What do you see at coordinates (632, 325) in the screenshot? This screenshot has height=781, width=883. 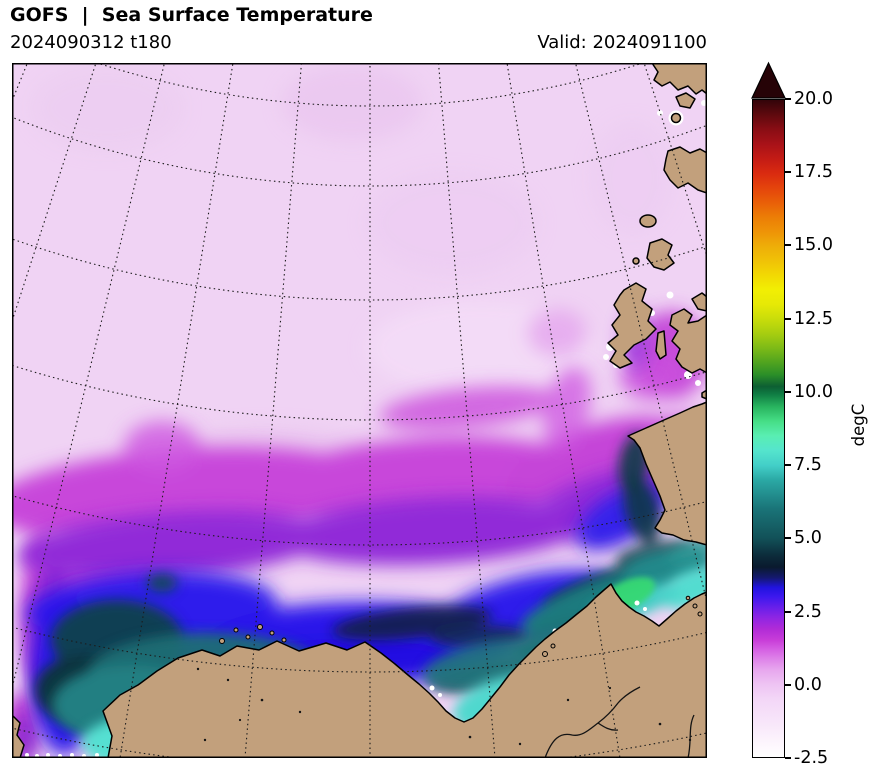 I see `island-lower-west` at bounding box center [632, 325].